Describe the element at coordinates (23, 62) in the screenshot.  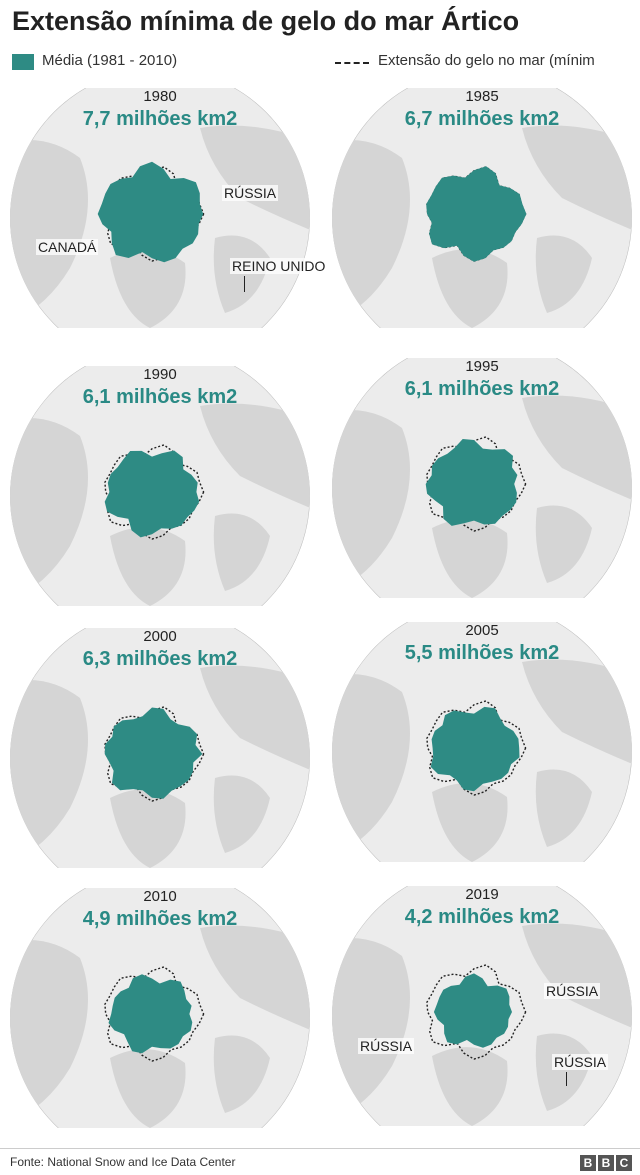
I see `average-swatch` at that location.